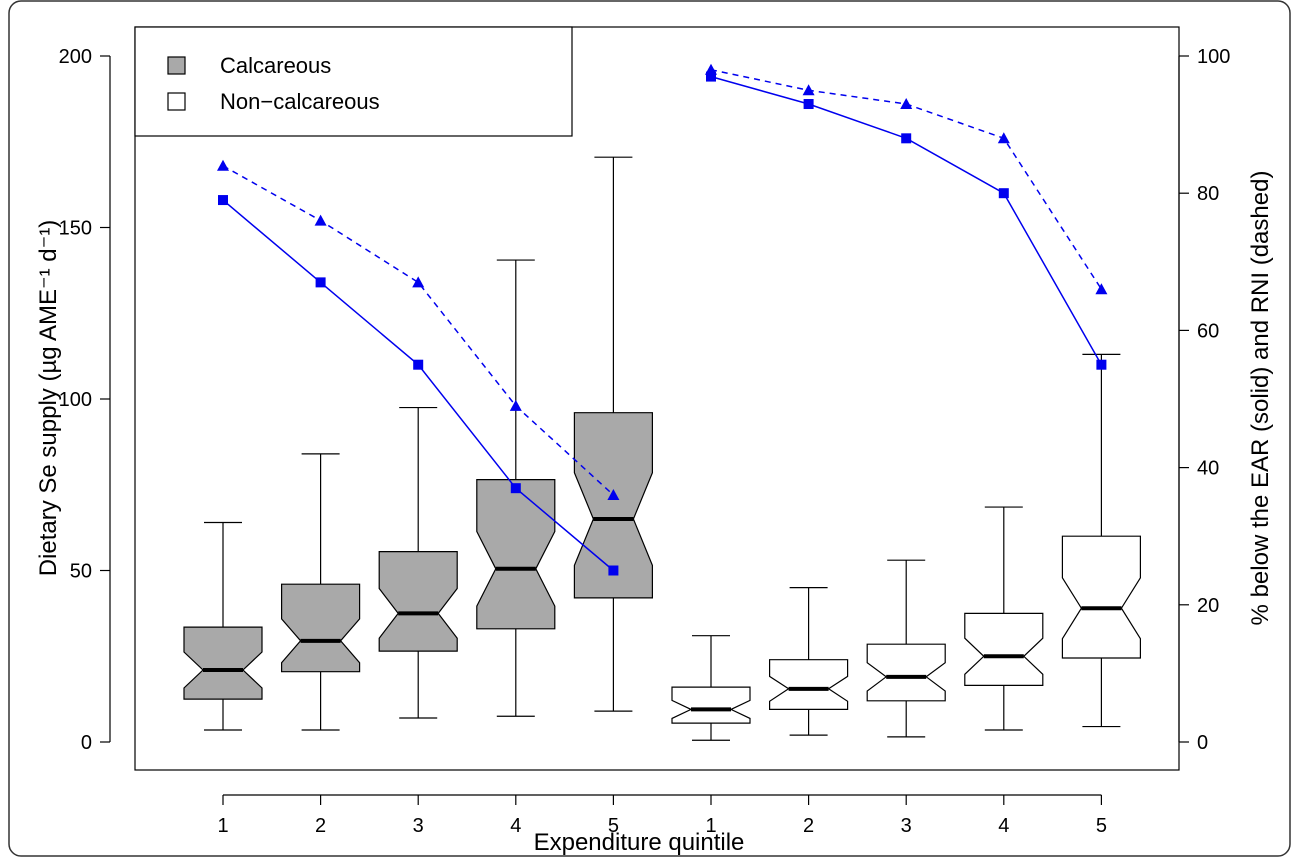 The width and height of the screenshot is (1292, 858). What do you see at coordinates (81, 572) in the screenshot?
I see `left-tick-label-50: 50` at bounding box center [81, 572].